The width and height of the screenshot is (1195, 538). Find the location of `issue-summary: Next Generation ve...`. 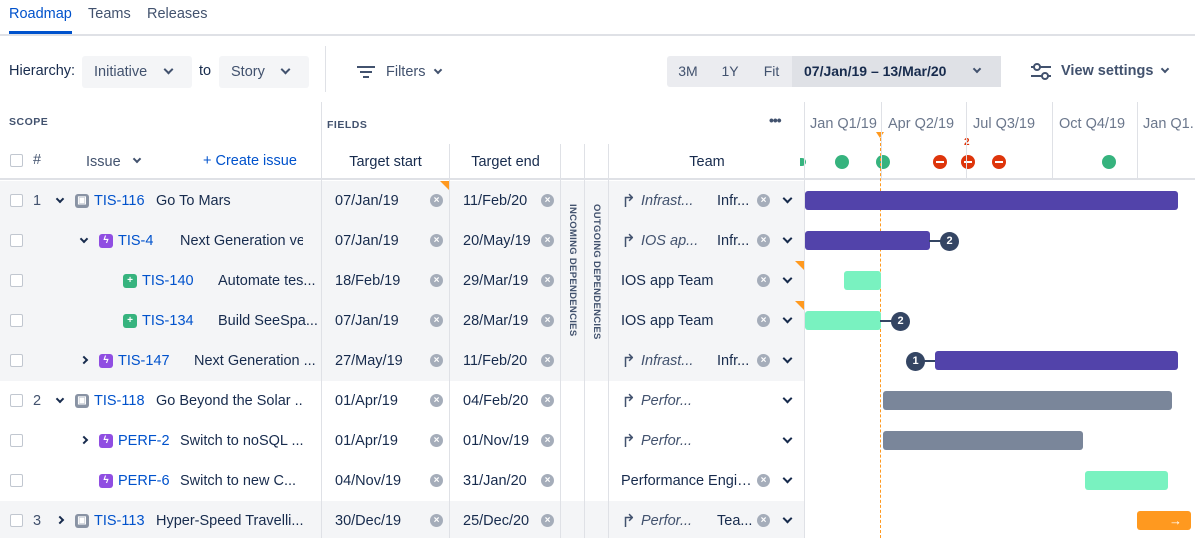

issue-summary: Next Generation ve... is located at coordinates (241, 241).